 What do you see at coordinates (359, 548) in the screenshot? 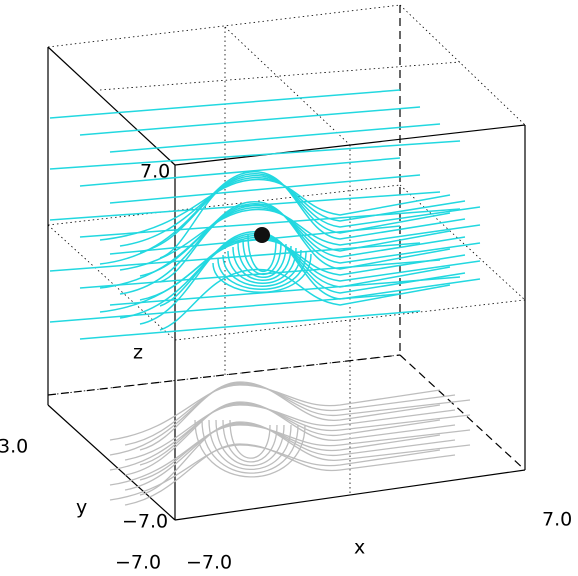
I see `x-axis-label: x` at bounding box center [359, 548].